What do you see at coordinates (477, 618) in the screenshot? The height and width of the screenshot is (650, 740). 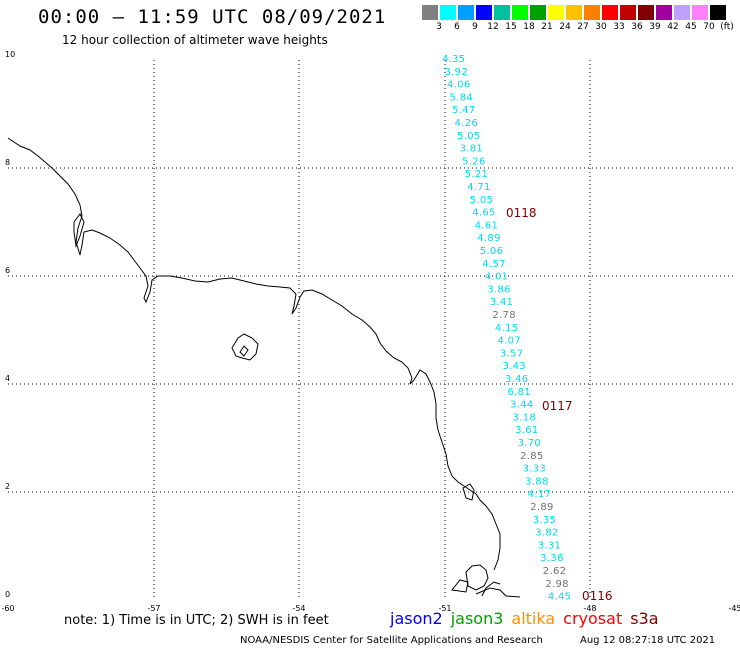 I see `legend-satellite-1: jason3` at bounding box center [477, 618].